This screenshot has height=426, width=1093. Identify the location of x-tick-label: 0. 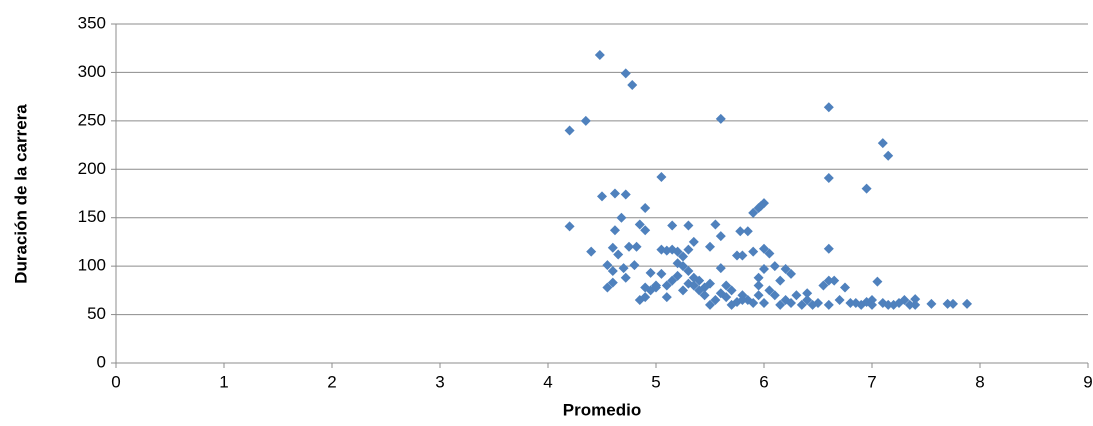
(115, 381).